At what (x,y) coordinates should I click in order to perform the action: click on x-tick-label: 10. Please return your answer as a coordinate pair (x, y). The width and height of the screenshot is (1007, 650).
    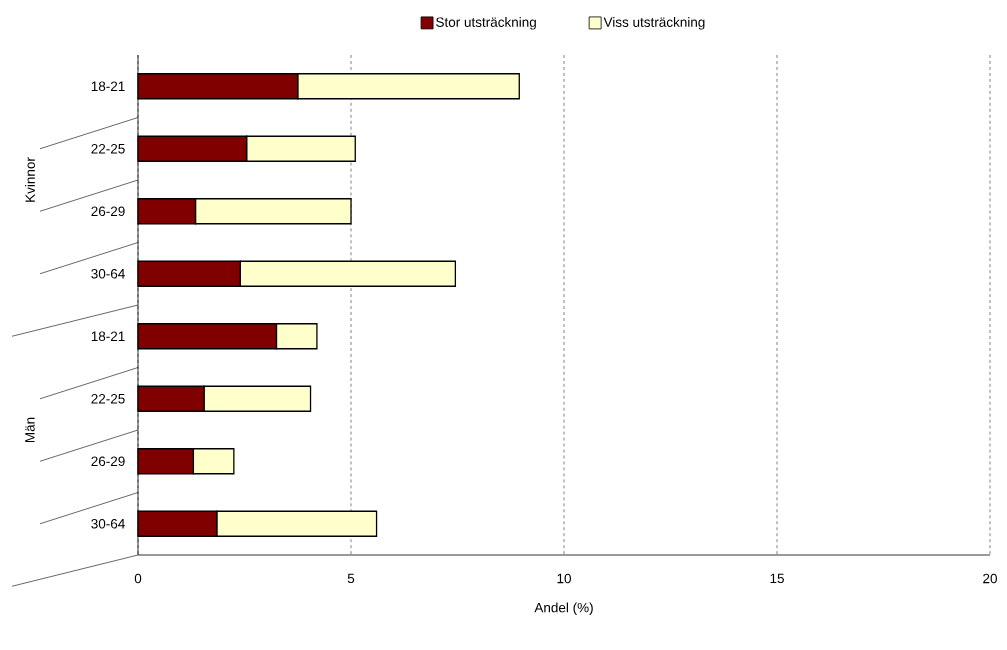
    Looking at the image, I should click on (564, 578).